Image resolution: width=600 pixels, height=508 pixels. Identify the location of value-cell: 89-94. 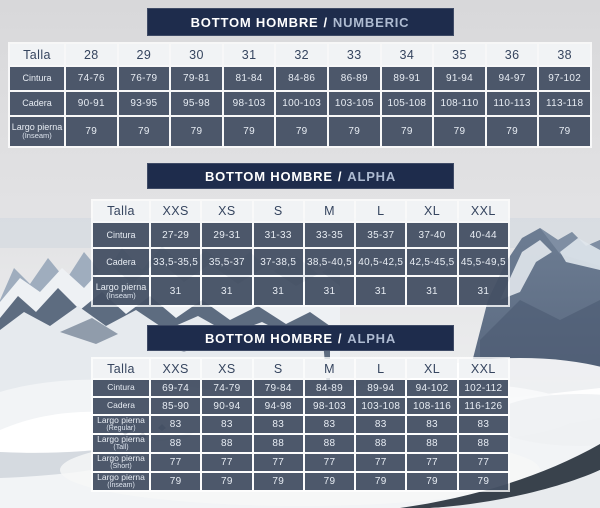
(381, 388).